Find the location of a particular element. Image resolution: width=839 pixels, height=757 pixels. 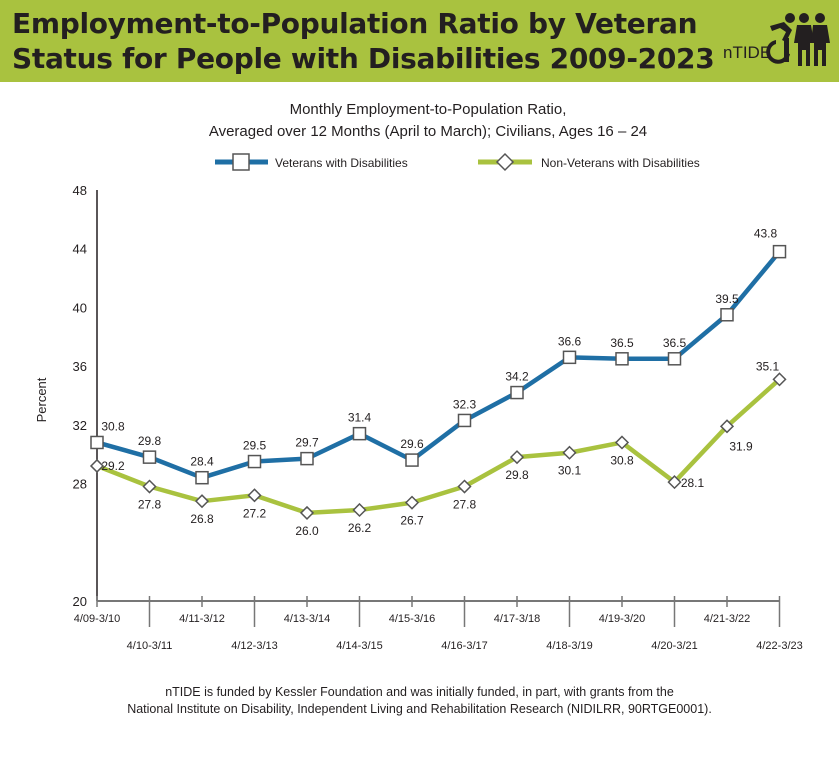

veterans-data-label: 29.7 is located at coordinates (307, 443).